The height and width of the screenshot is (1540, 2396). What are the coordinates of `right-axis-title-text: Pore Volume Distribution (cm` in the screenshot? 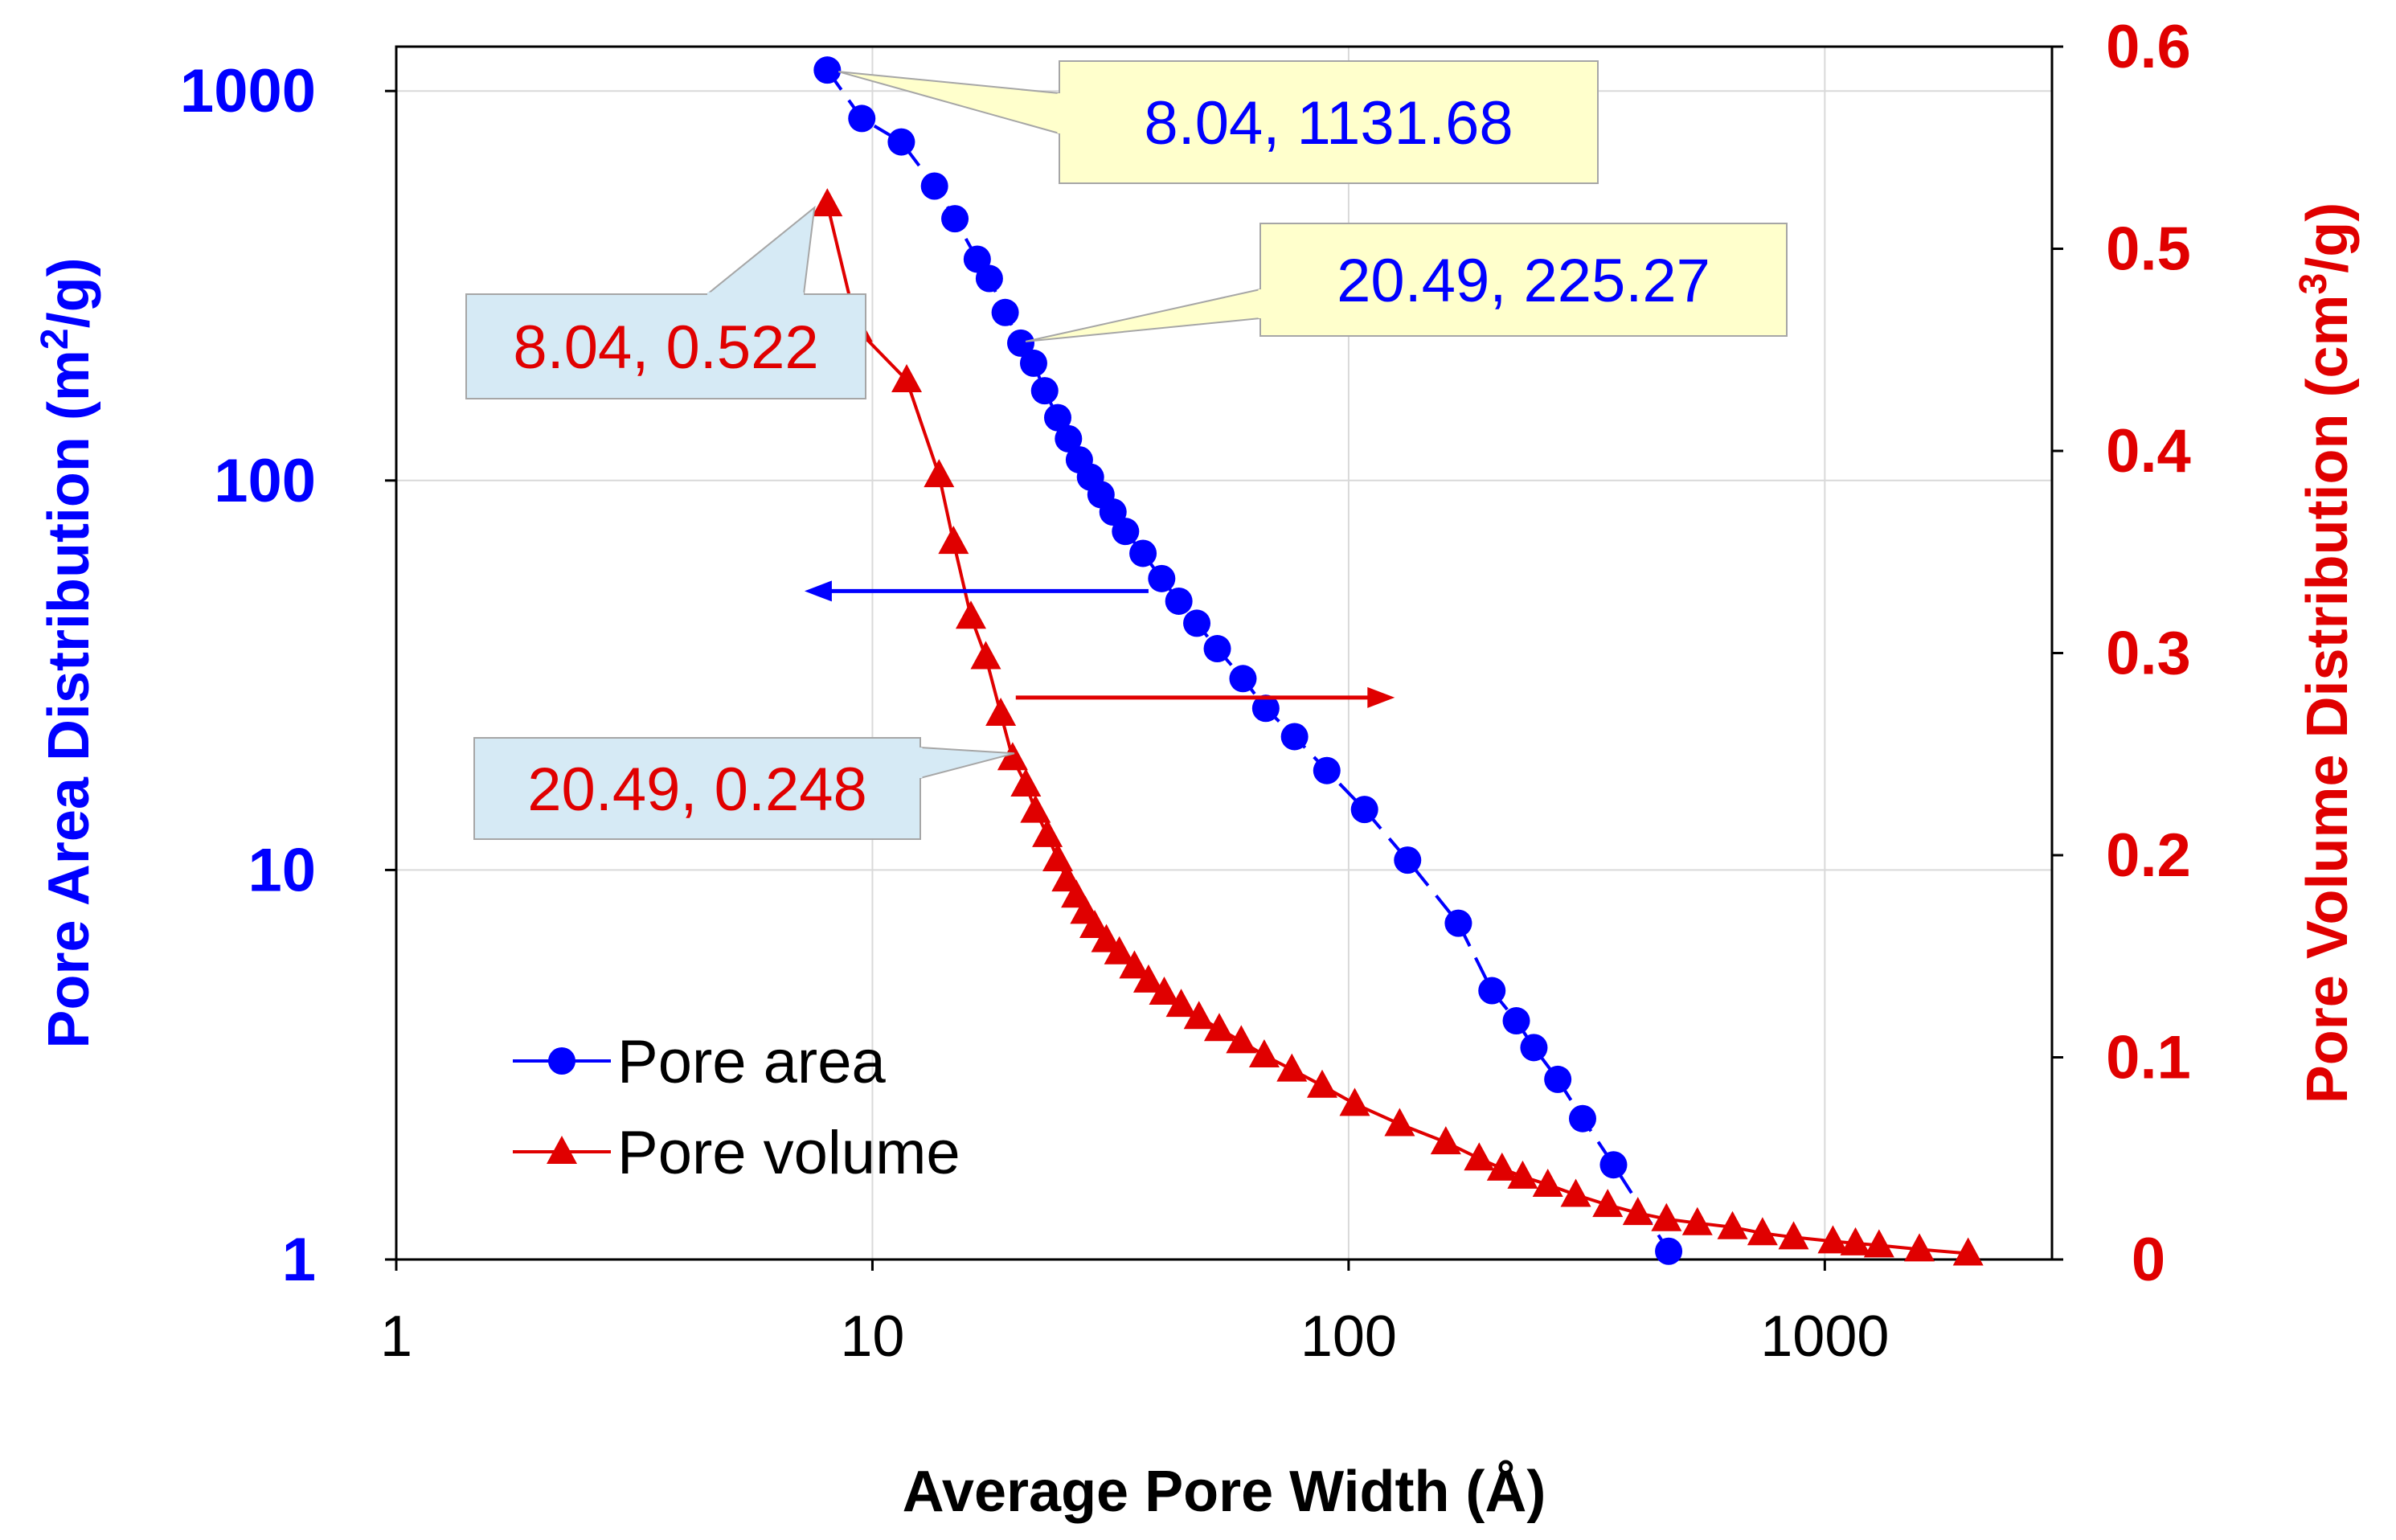 It's located at (2328, 699).